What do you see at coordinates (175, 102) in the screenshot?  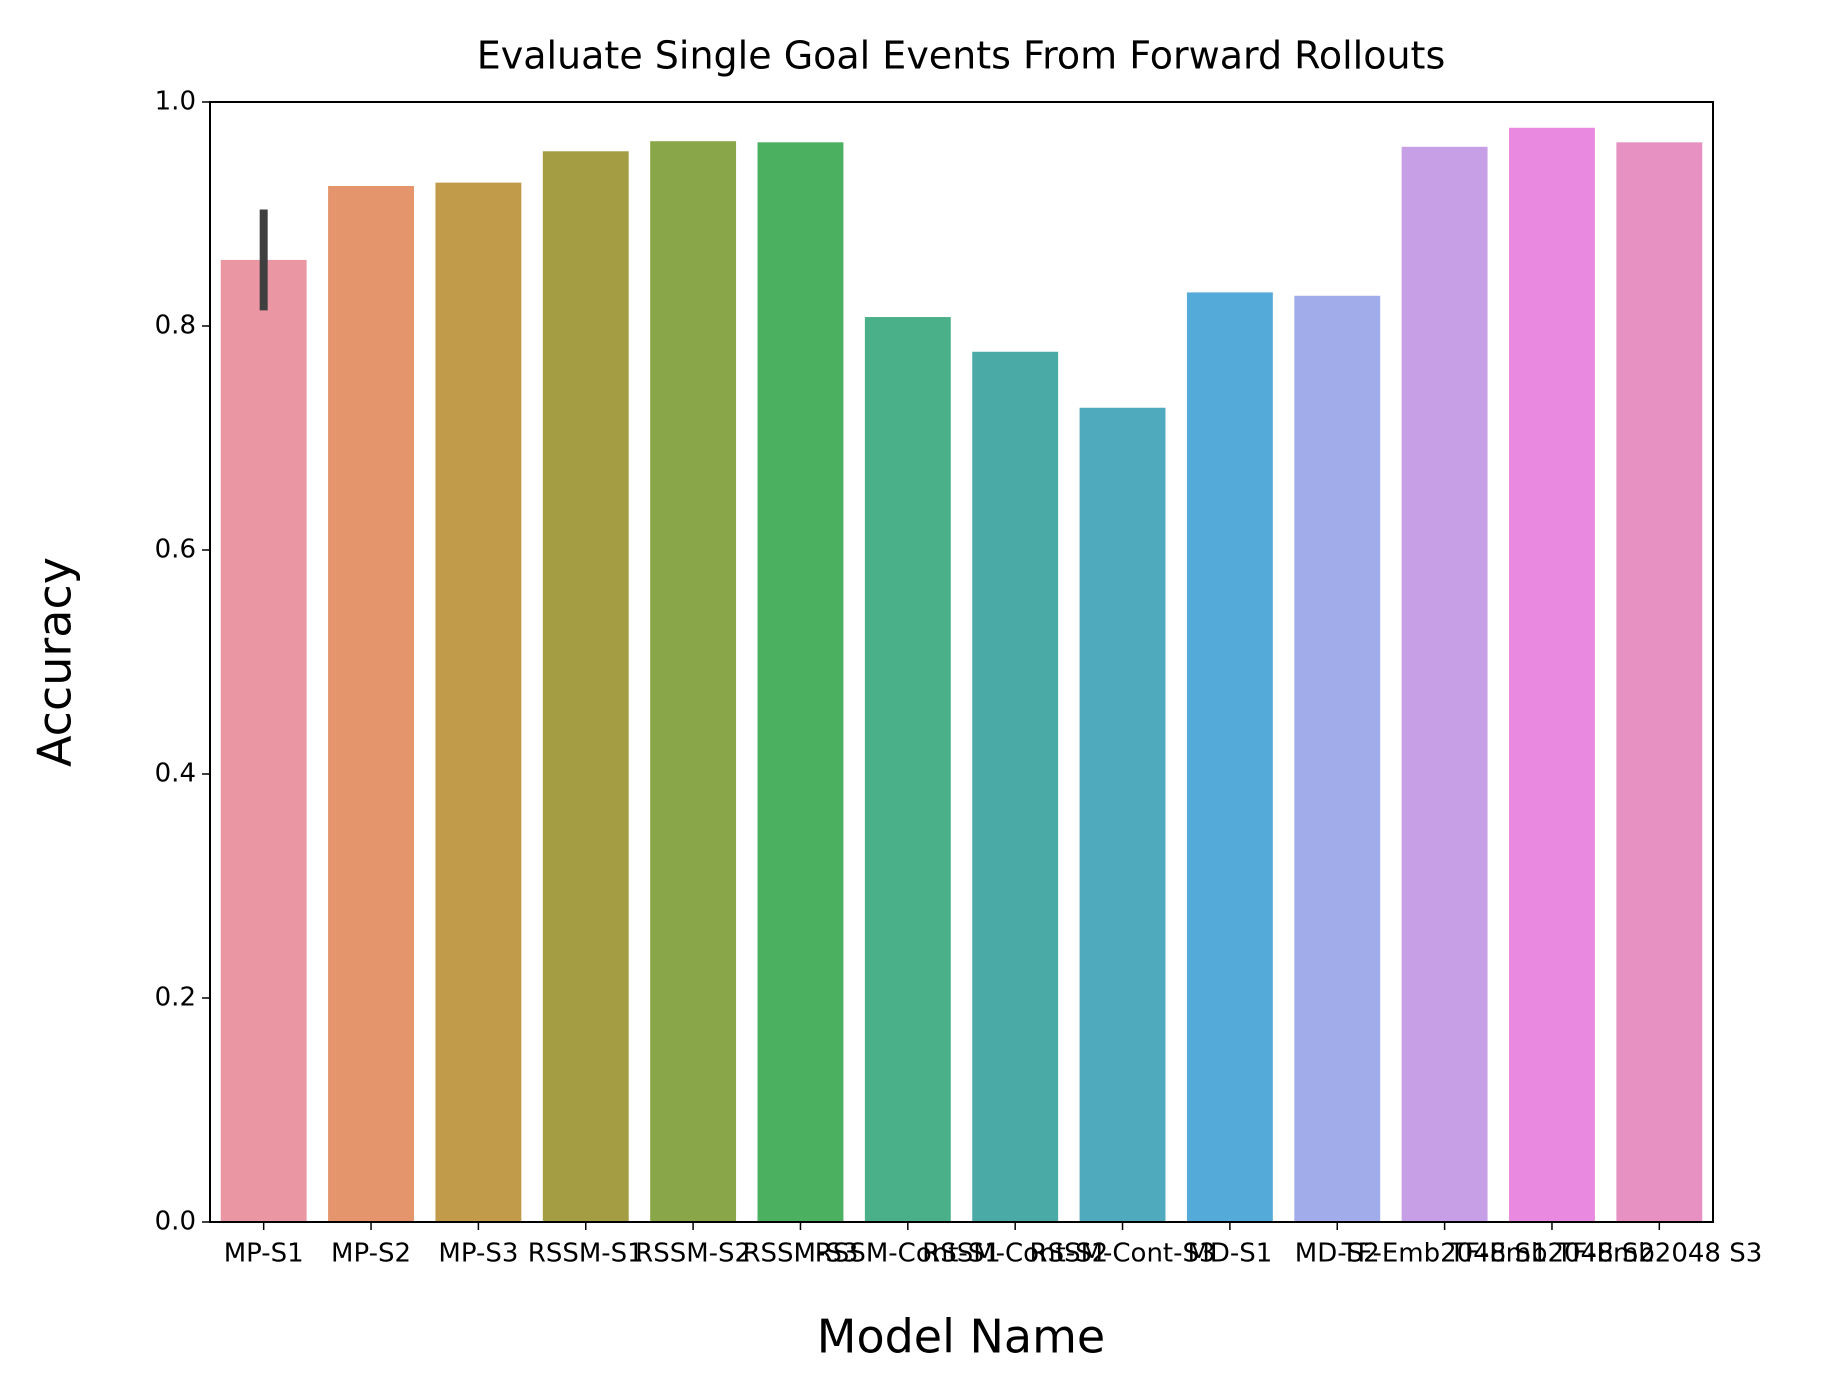 I see `y-tick-label: 1.0` at bounding box center [175, 102].